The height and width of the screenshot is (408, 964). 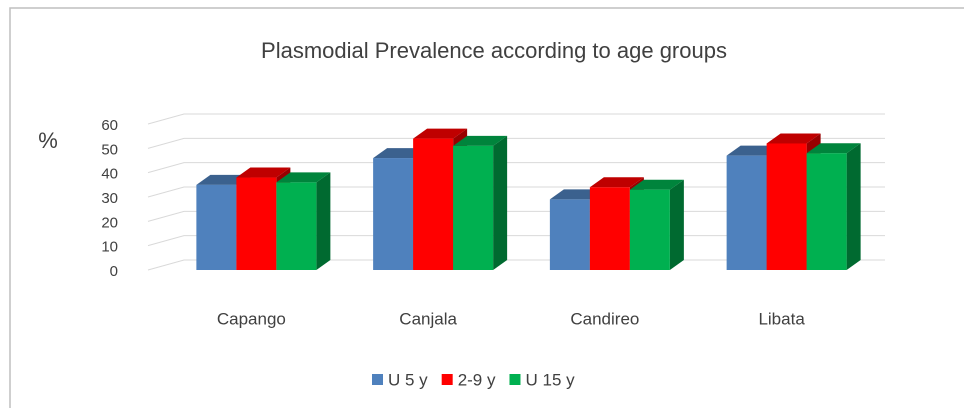 I want to click on y-tick-label: 40, so click(x=109, y=174).